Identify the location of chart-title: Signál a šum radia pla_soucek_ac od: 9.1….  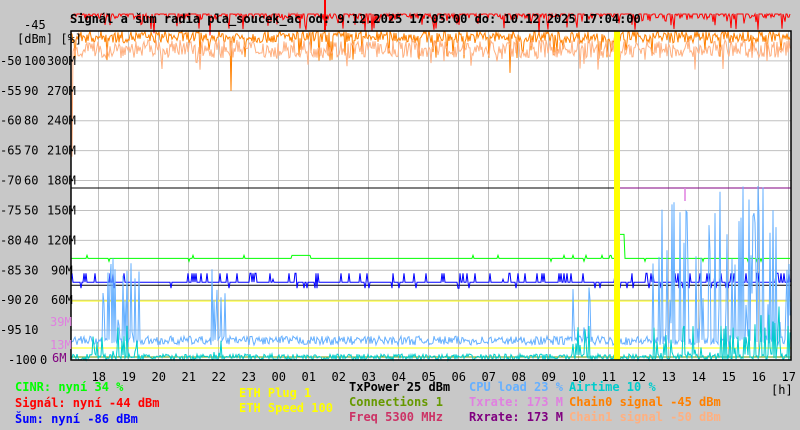
(355, 19).